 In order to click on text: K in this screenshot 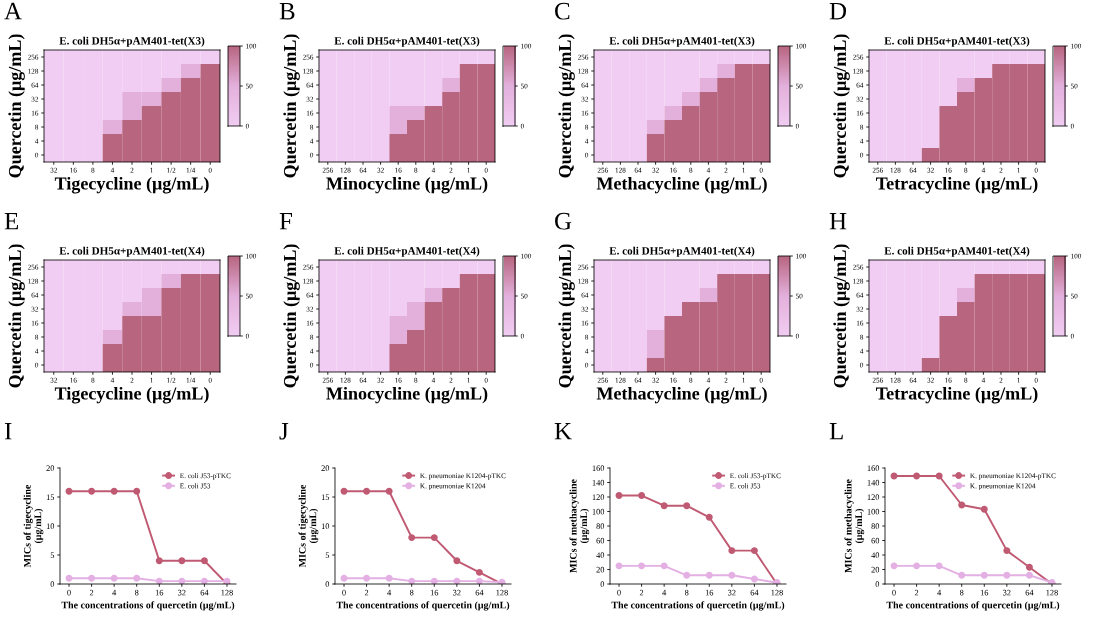, I will do `click(563, 431)`.